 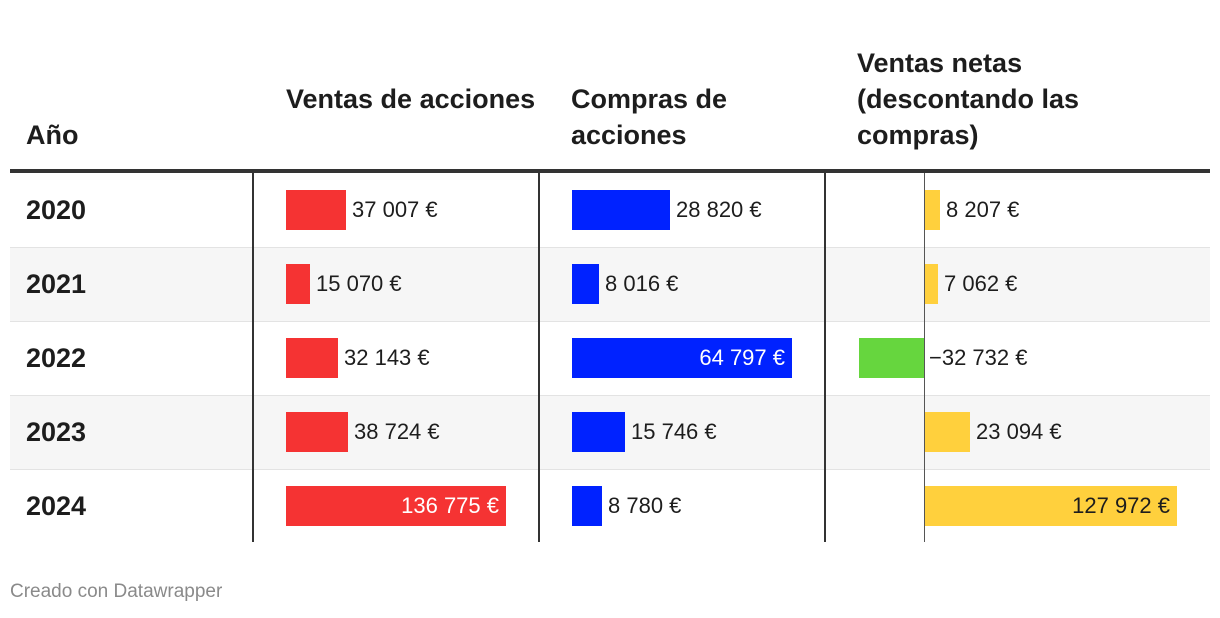 What do you see at coordinates (395, 209) in the screenshot?
I see `sales-value: 37 007 €` at bounding box center [395, 209].